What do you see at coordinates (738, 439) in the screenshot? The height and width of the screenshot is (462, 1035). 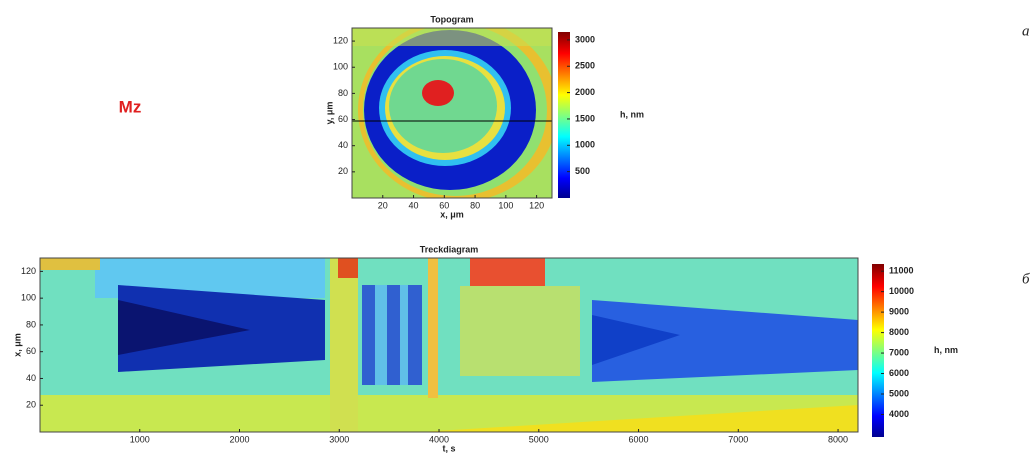 I see `x-tick-label: 7000` at bounding box center [738, 439].